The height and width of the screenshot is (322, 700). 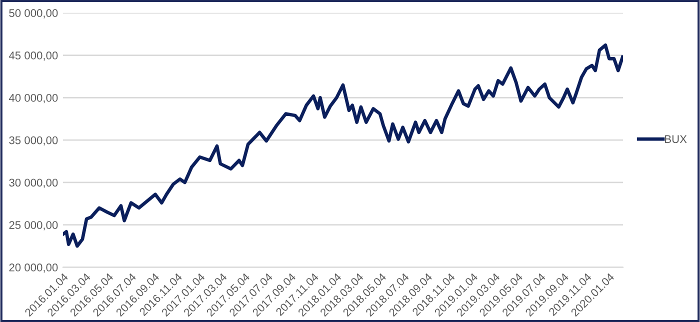 I want to click on y-tick-label: 50 000,00, so click(x=33, y=13).